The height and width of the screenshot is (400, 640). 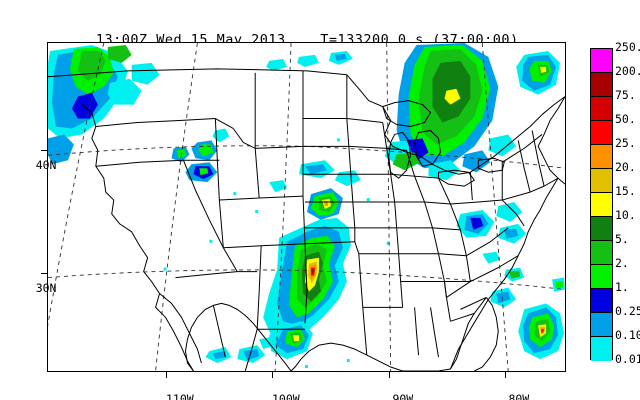 What do you see at coordinates (622, 239) in the screenshot?
I see `colorbar-tick-5: 5.` at bounding box center [622, 239].